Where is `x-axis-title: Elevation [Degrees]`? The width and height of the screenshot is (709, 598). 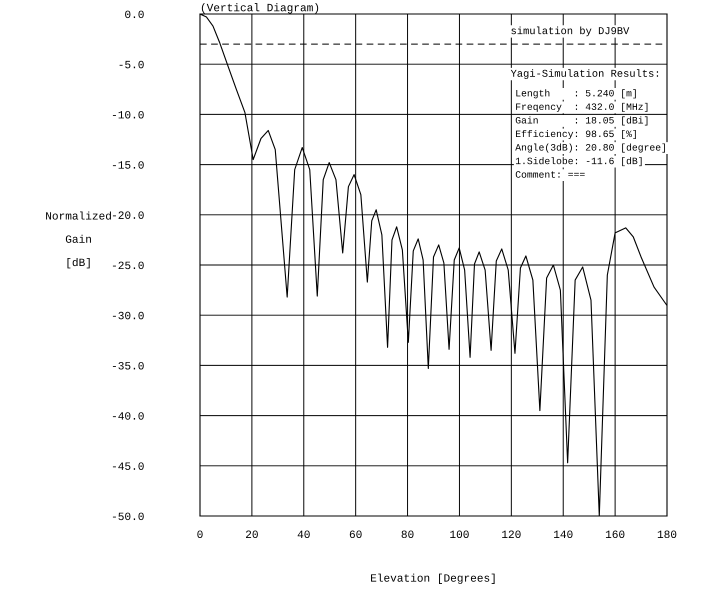
x-axis-title: Elevation [Degrees] is located at coordinates (433, 579).